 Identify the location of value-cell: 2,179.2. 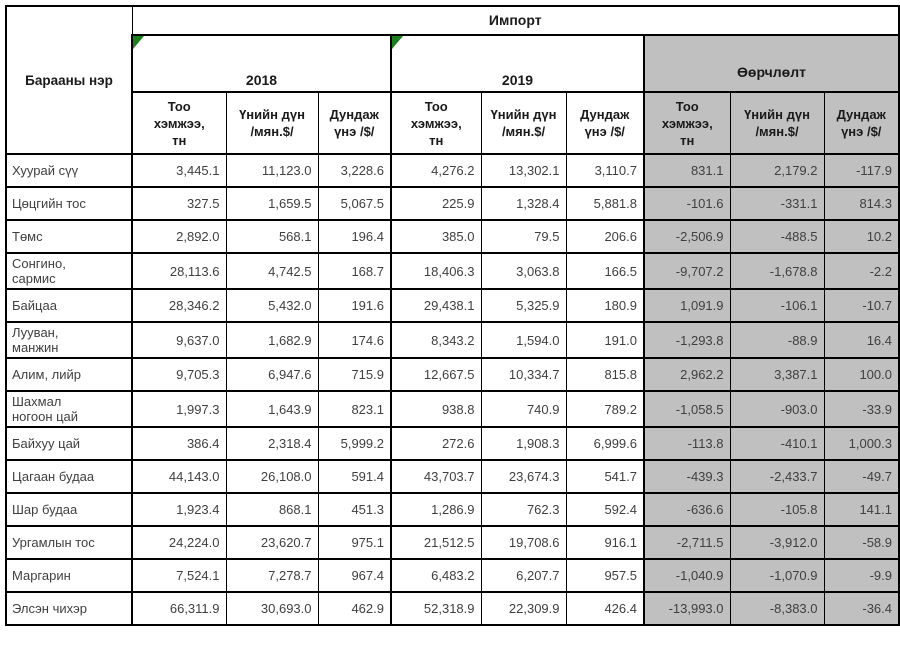
(777, 170).